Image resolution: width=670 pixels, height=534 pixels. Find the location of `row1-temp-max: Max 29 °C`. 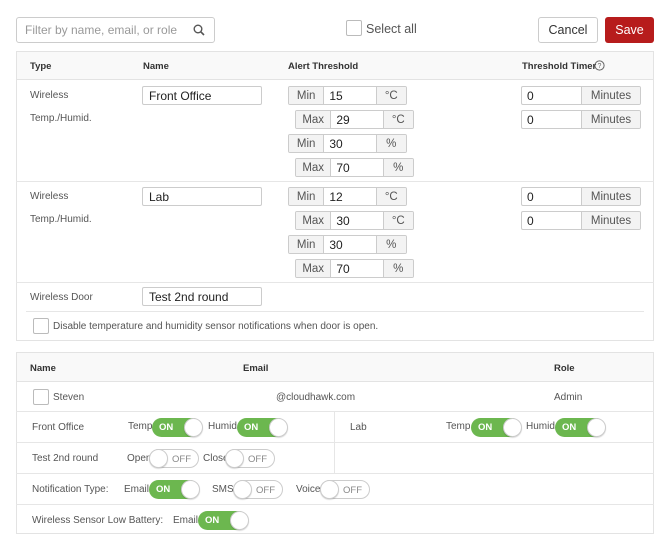

row1-temp-max: Max 29 °C is located at coordinates (354, 119).